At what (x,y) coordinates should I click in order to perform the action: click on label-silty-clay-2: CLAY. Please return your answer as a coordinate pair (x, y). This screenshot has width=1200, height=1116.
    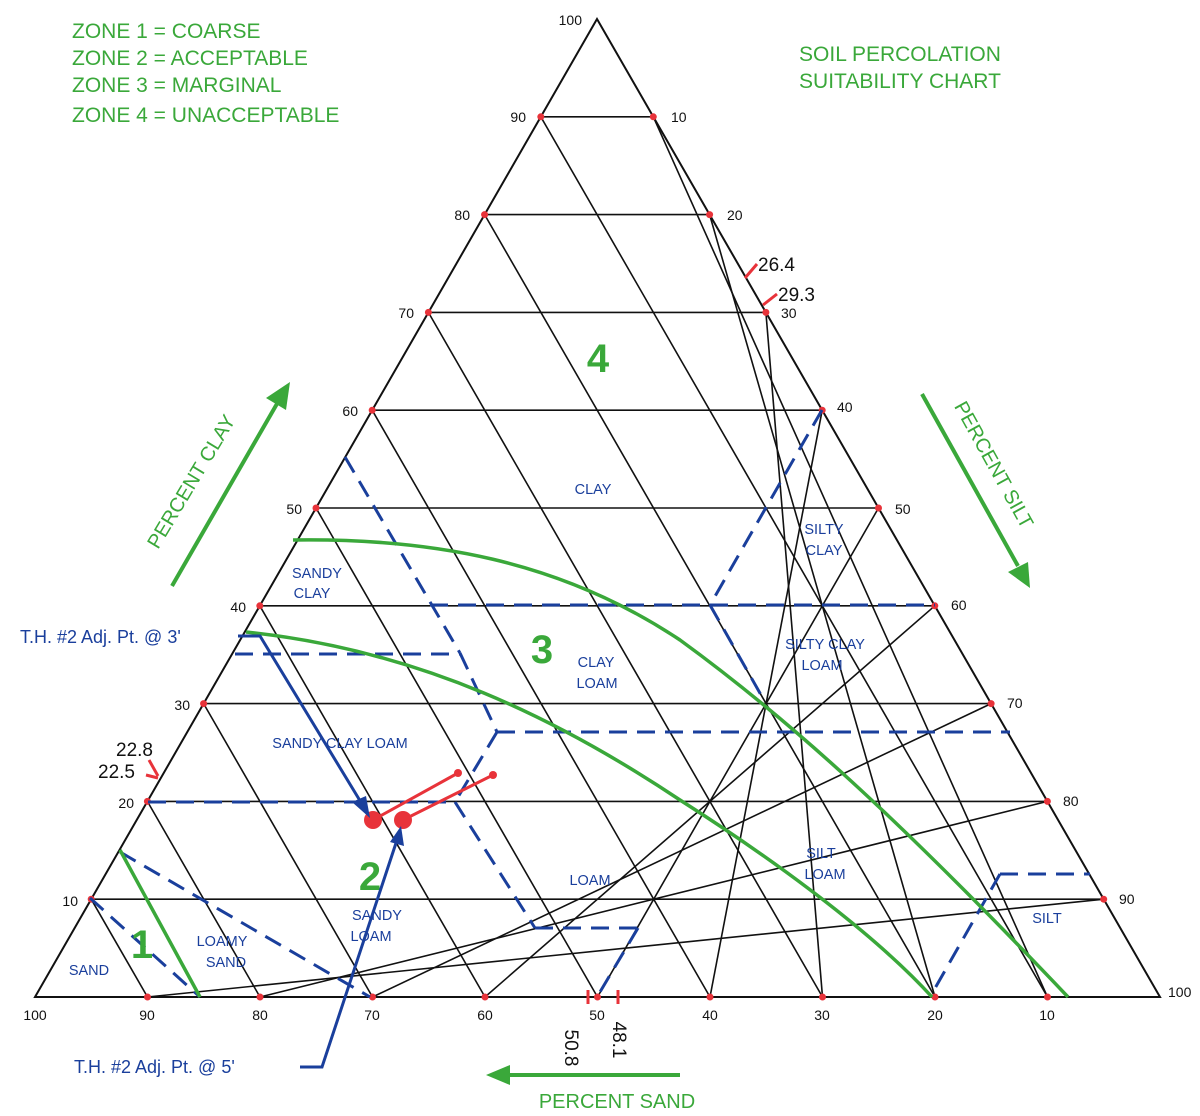
    Looking at the image, I should click on (824, 551).